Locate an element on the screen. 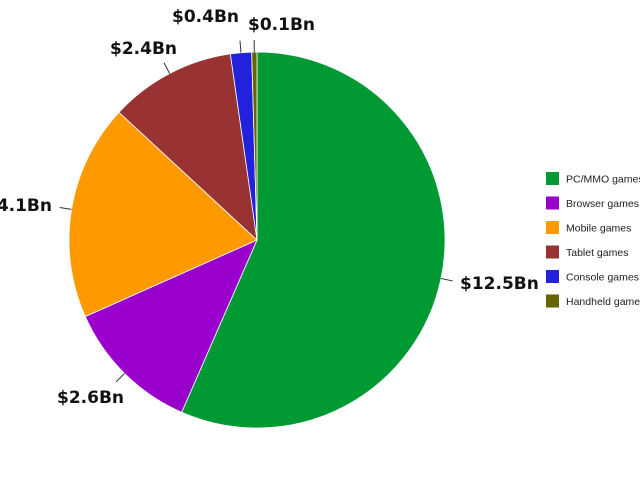  legend-label: Browser games is located at coordinates (602, 204).